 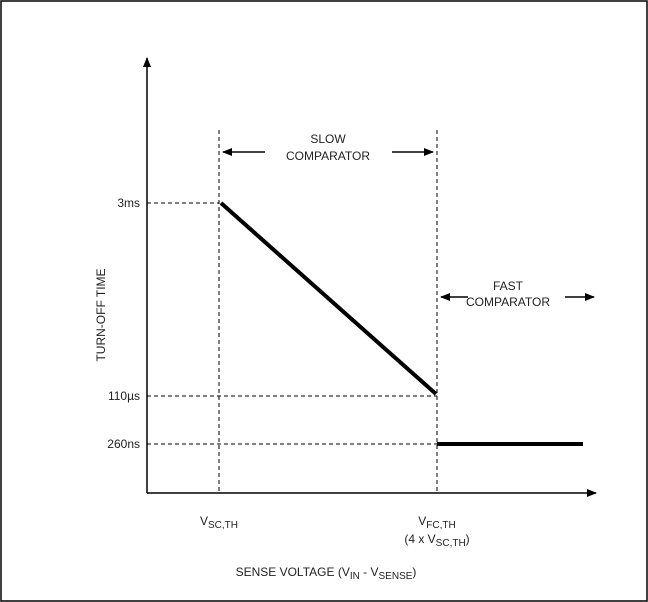 What do you see at coordinates (128, 203) in the screenshot?
I see `y-tick-3ms: 3ms` at bounding box center [128, 203].